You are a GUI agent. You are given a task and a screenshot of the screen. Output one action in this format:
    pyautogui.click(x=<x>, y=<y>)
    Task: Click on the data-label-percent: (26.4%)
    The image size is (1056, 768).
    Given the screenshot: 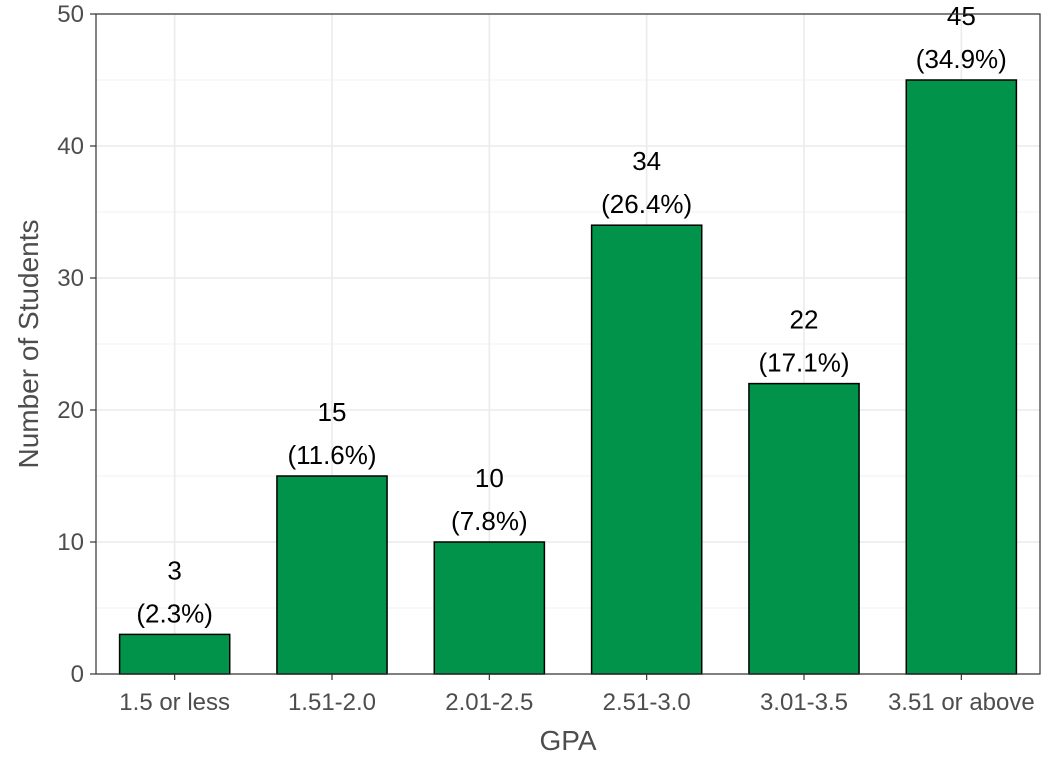 What is the action you would take?
    pyautogui.click(x=646, y=204)
    